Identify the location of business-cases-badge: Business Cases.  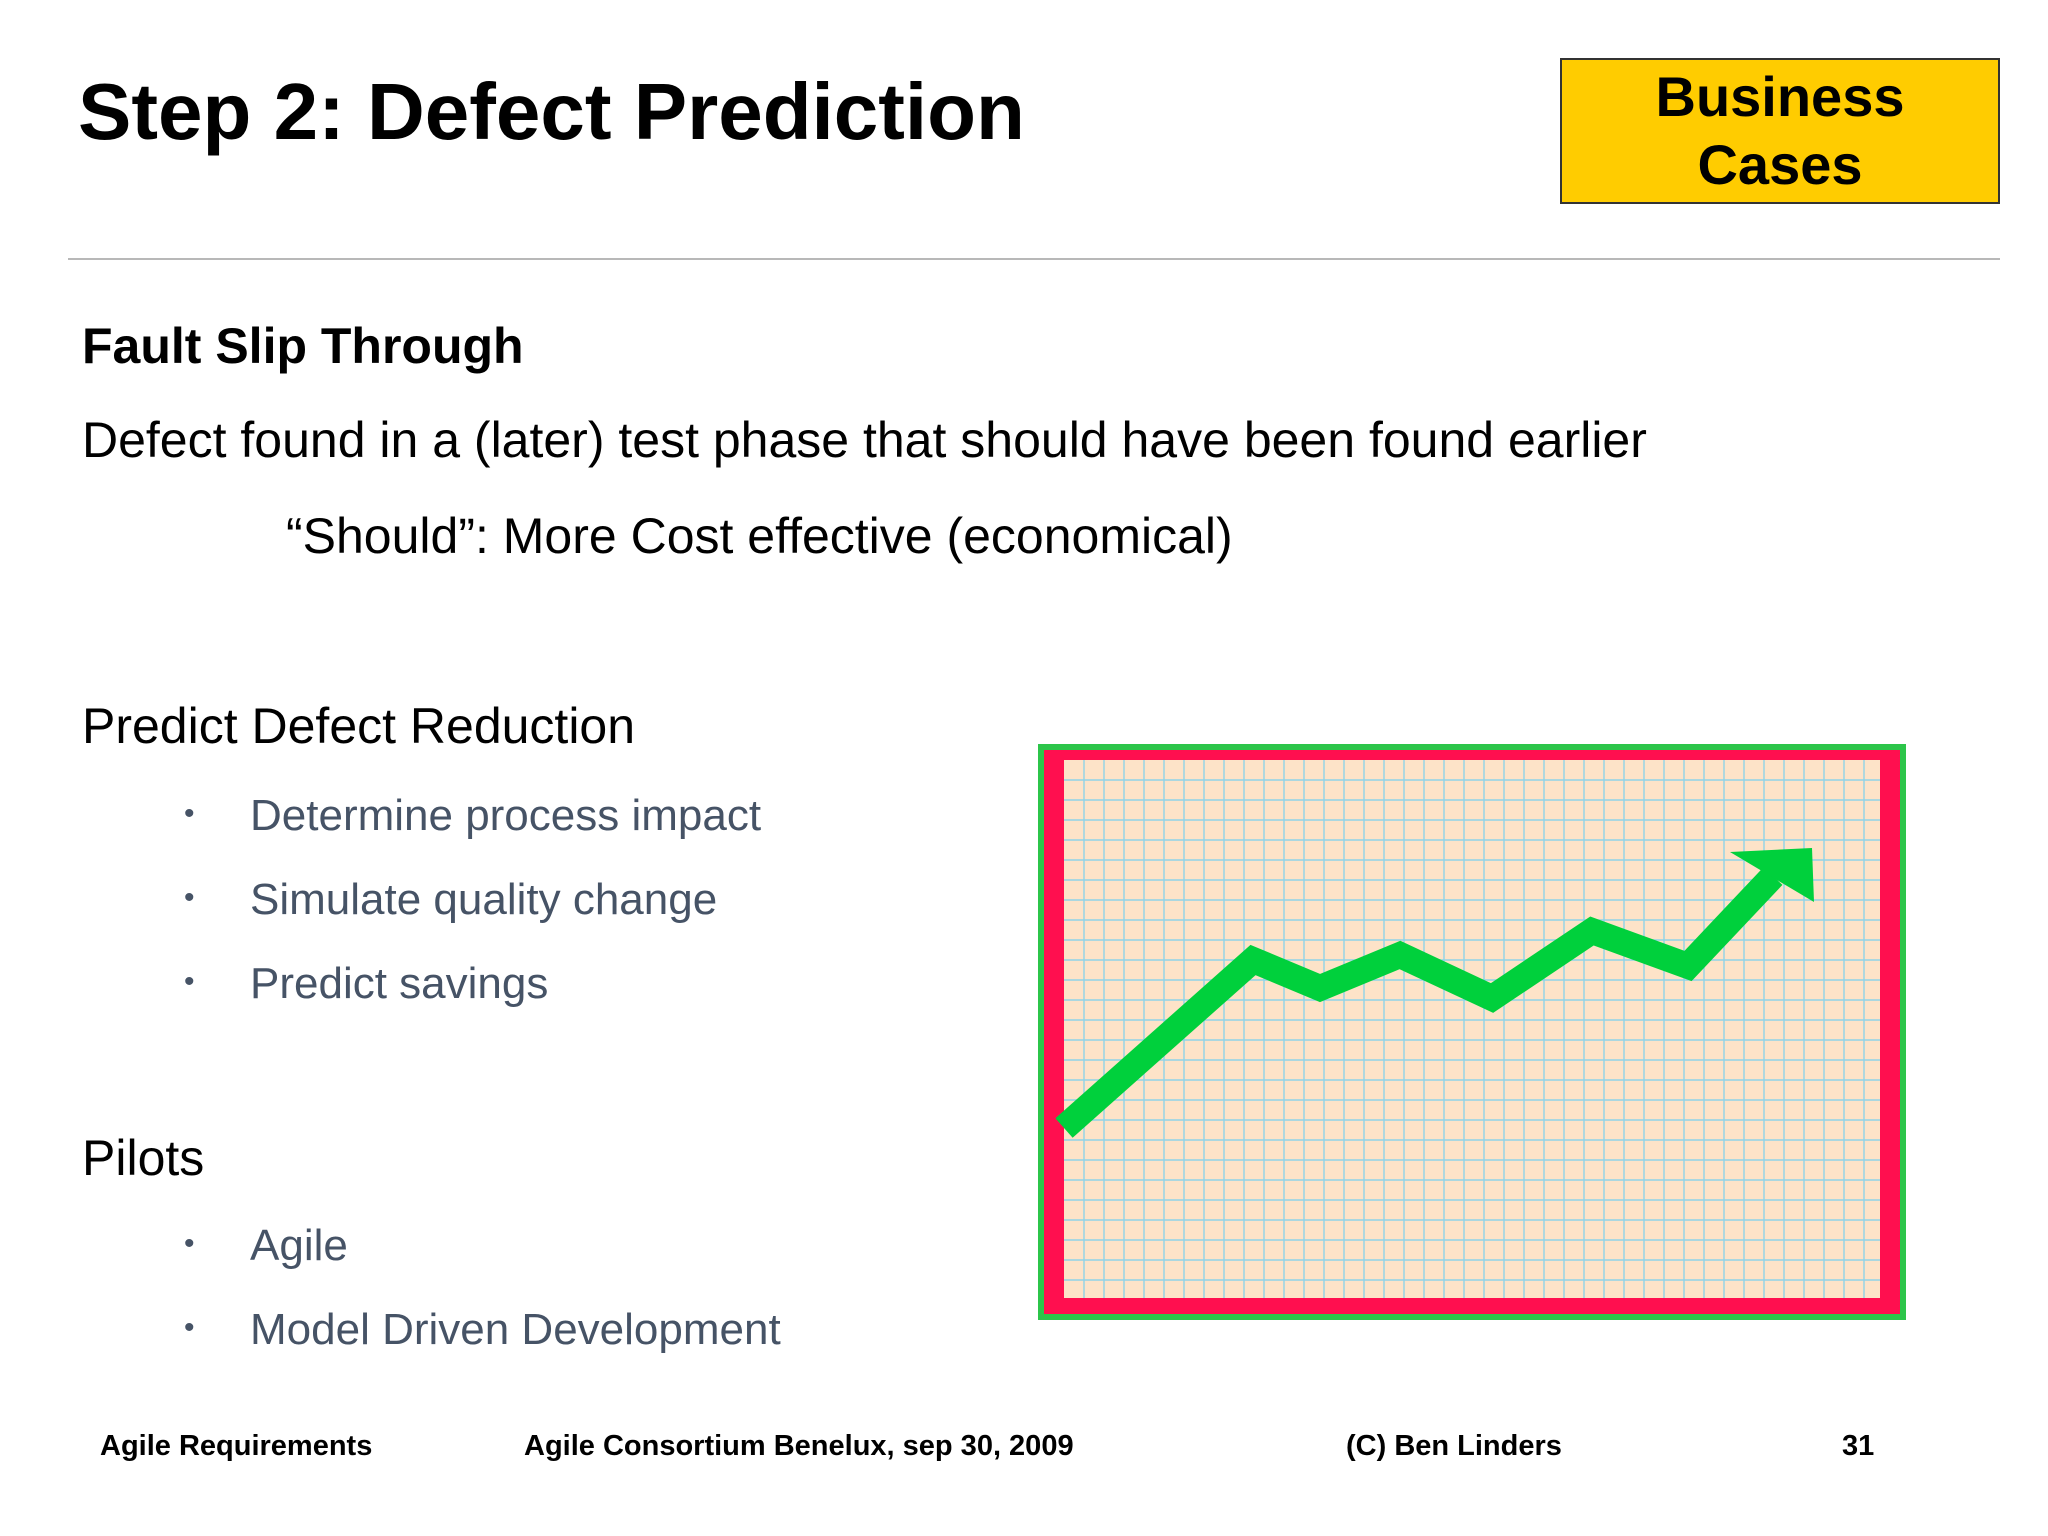
(1780, 131).